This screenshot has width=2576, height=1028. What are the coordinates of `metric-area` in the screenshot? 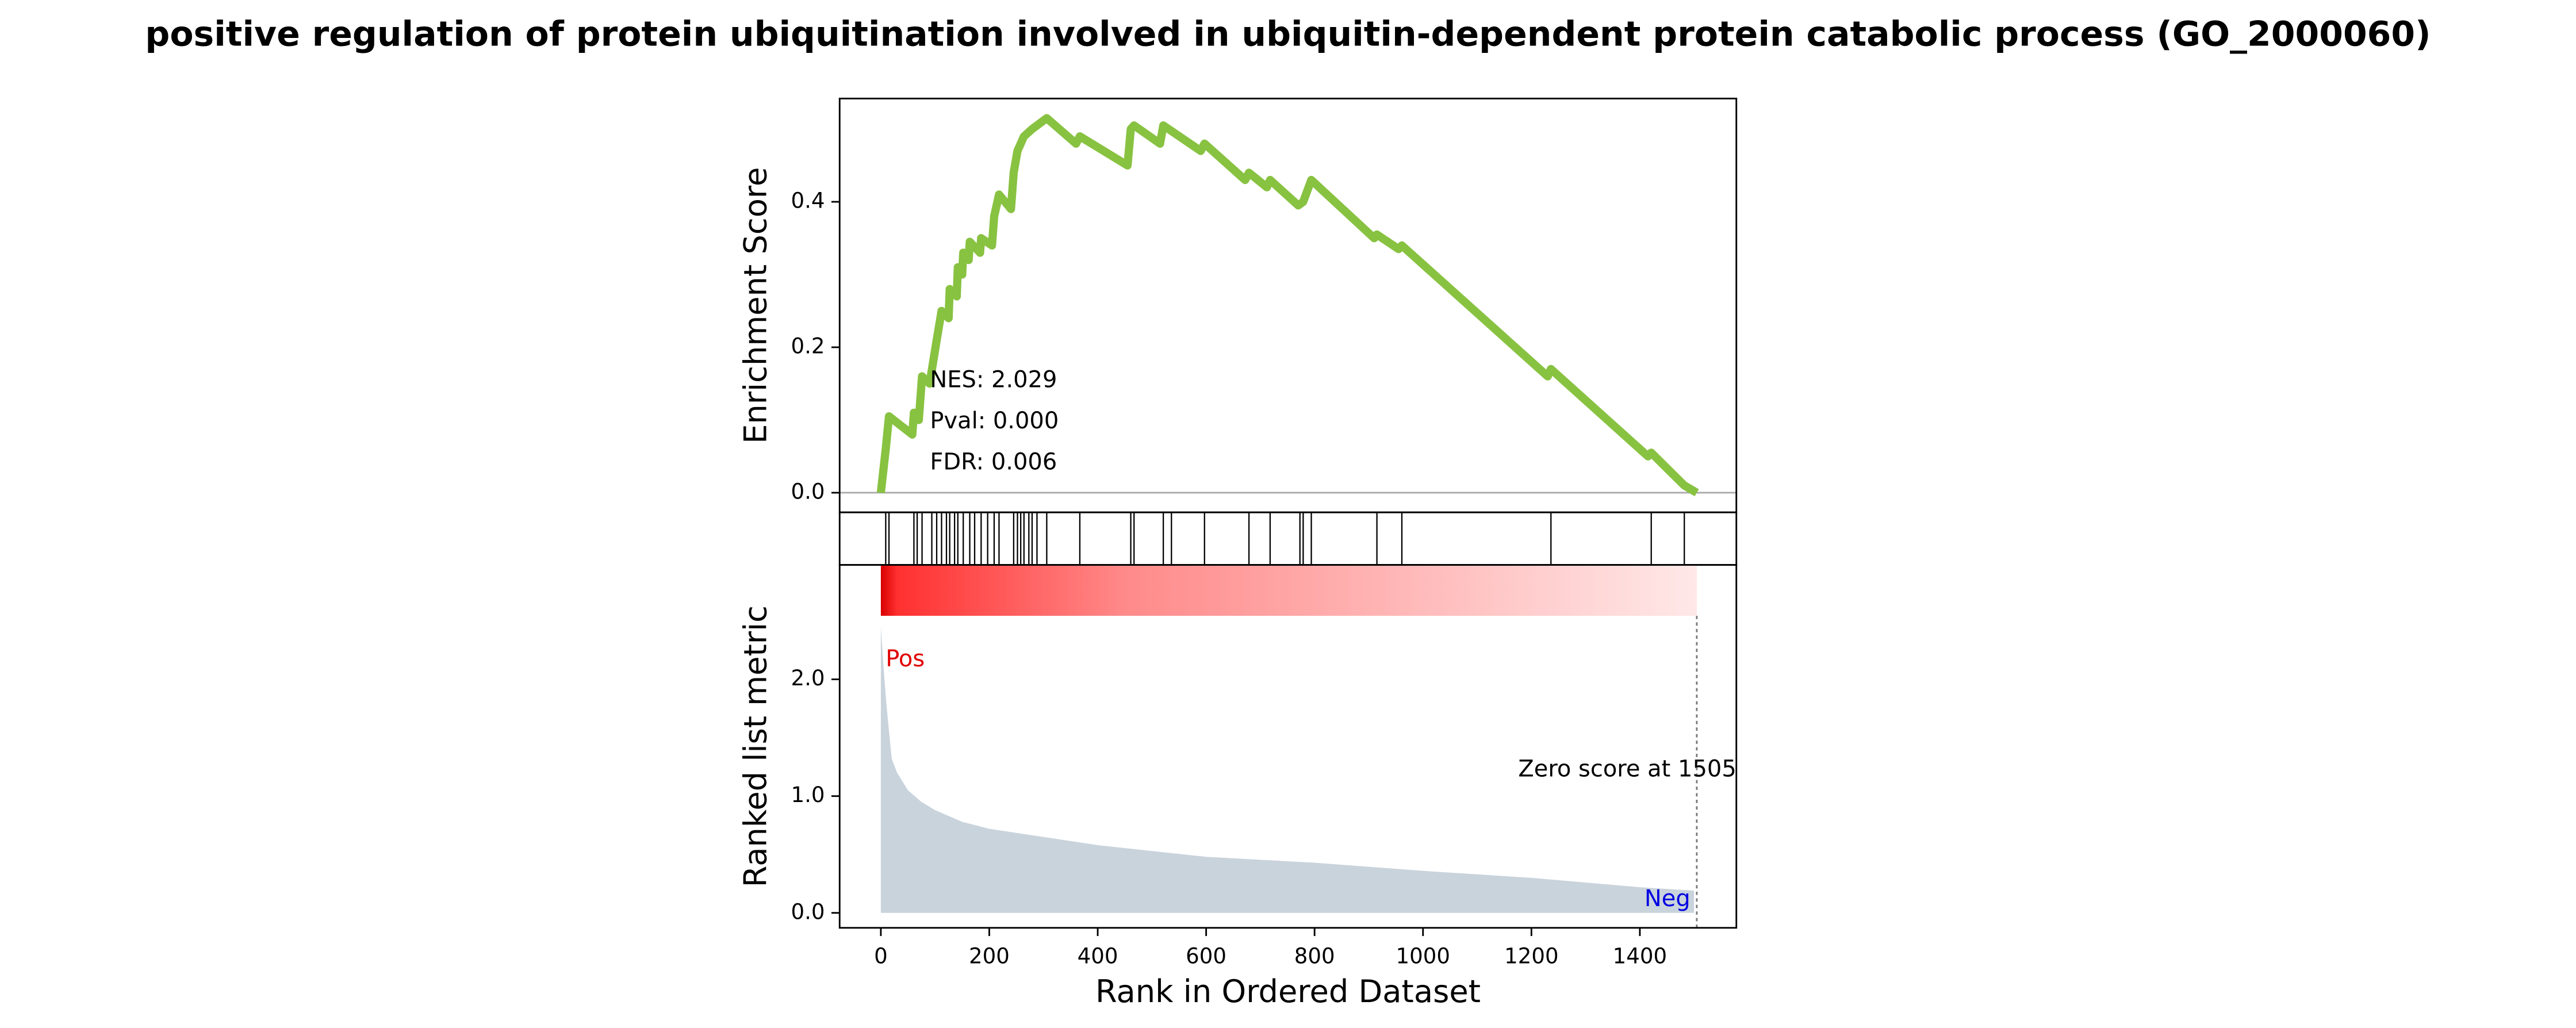 It's located at (1287, 770).